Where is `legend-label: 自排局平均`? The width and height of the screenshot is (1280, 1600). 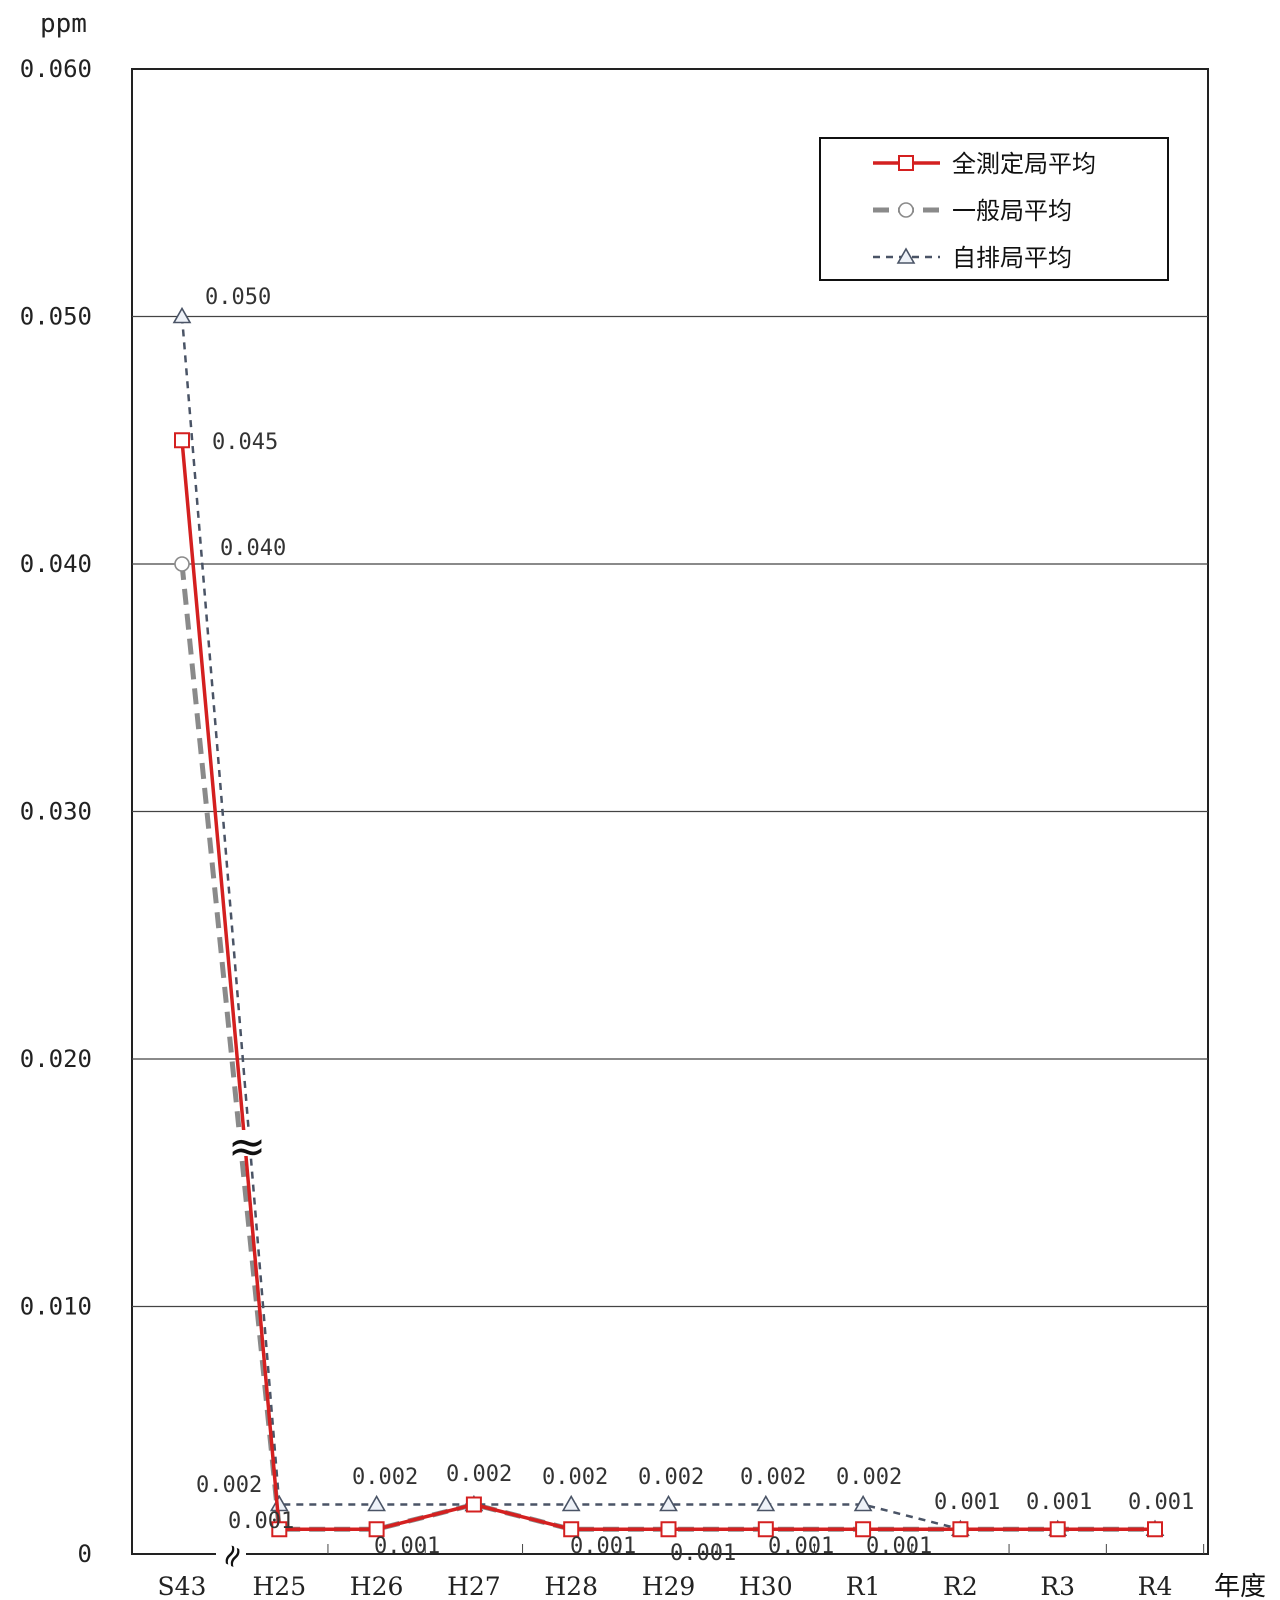
legend-label: 自排局平均 is located at coordinates (1012, 258).